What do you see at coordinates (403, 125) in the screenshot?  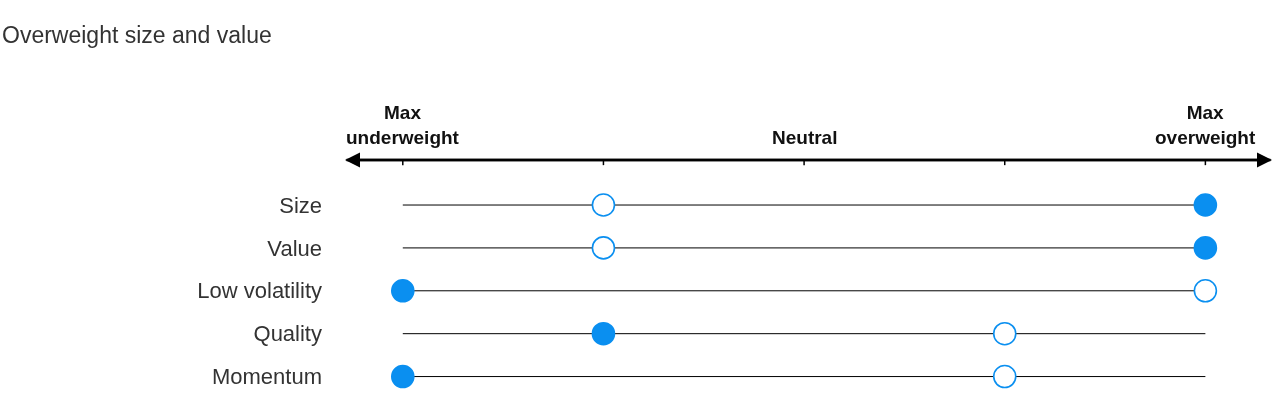 I see `text: Max underweight` at bounding box center [403, 125].